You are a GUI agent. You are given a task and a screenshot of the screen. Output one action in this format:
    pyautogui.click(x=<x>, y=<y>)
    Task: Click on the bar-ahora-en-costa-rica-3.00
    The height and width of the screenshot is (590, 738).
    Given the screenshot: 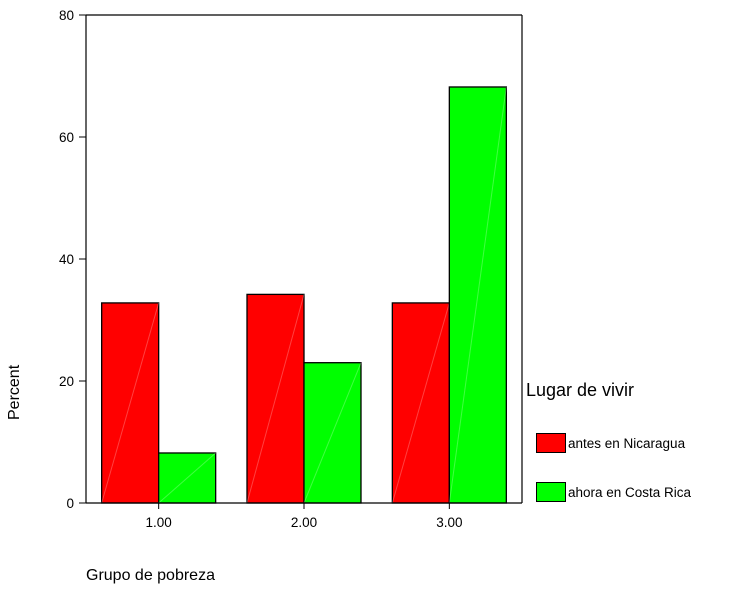 What is the action you would take?
    pyautogui.click(x=477, y=295)
    